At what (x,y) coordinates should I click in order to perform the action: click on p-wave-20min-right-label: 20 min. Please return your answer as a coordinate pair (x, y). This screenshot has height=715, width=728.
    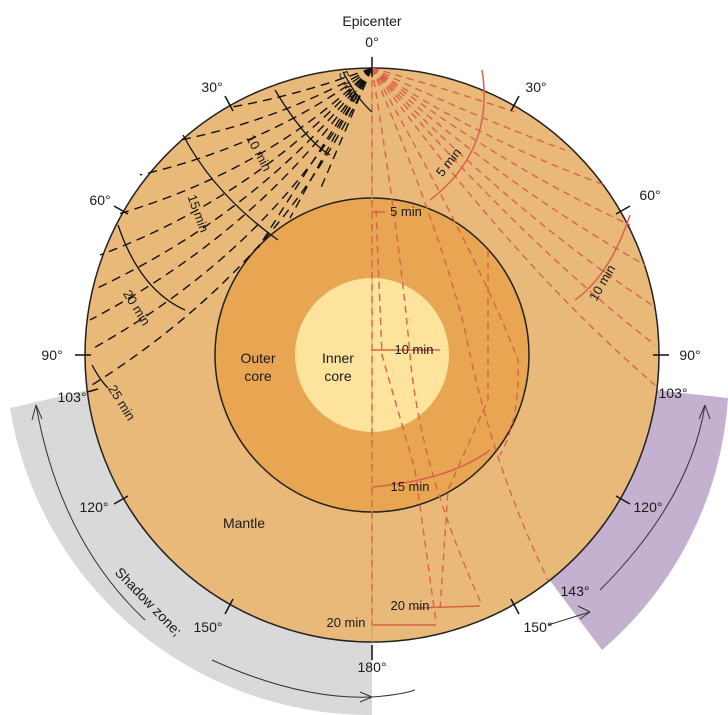
    Looking at the image, I should click on (409, 605).